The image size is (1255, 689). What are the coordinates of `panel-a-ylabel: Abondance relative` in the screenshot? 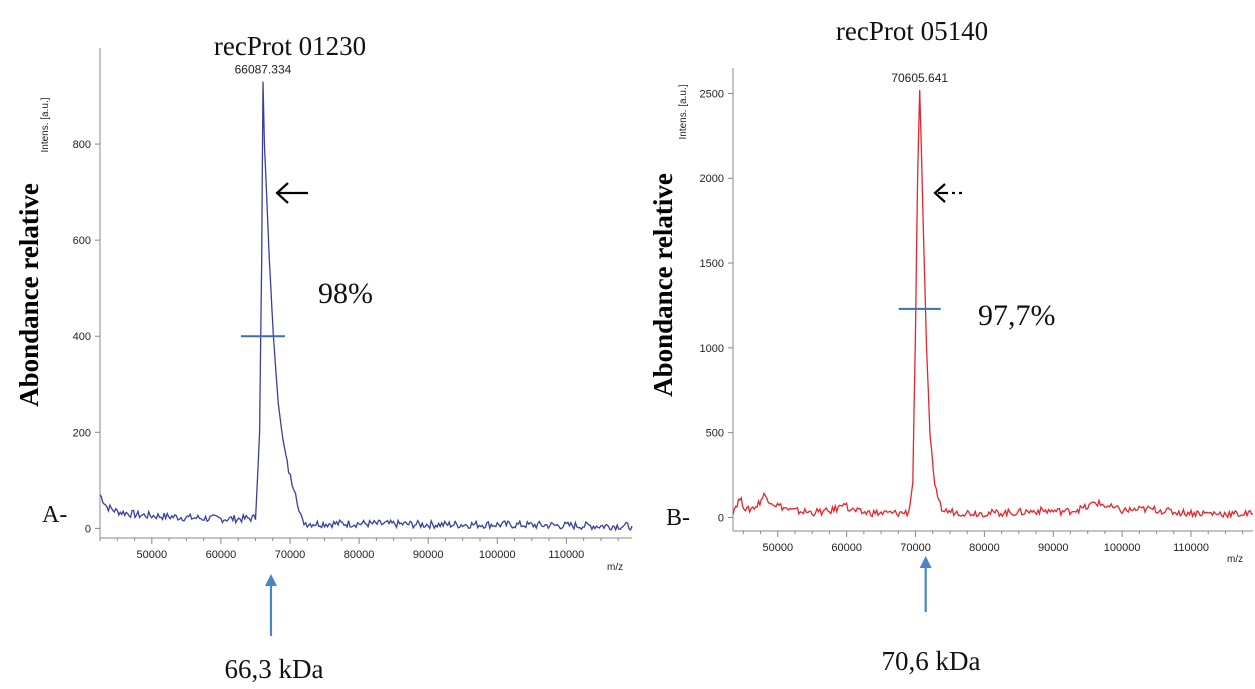 It's located at (29, 295).